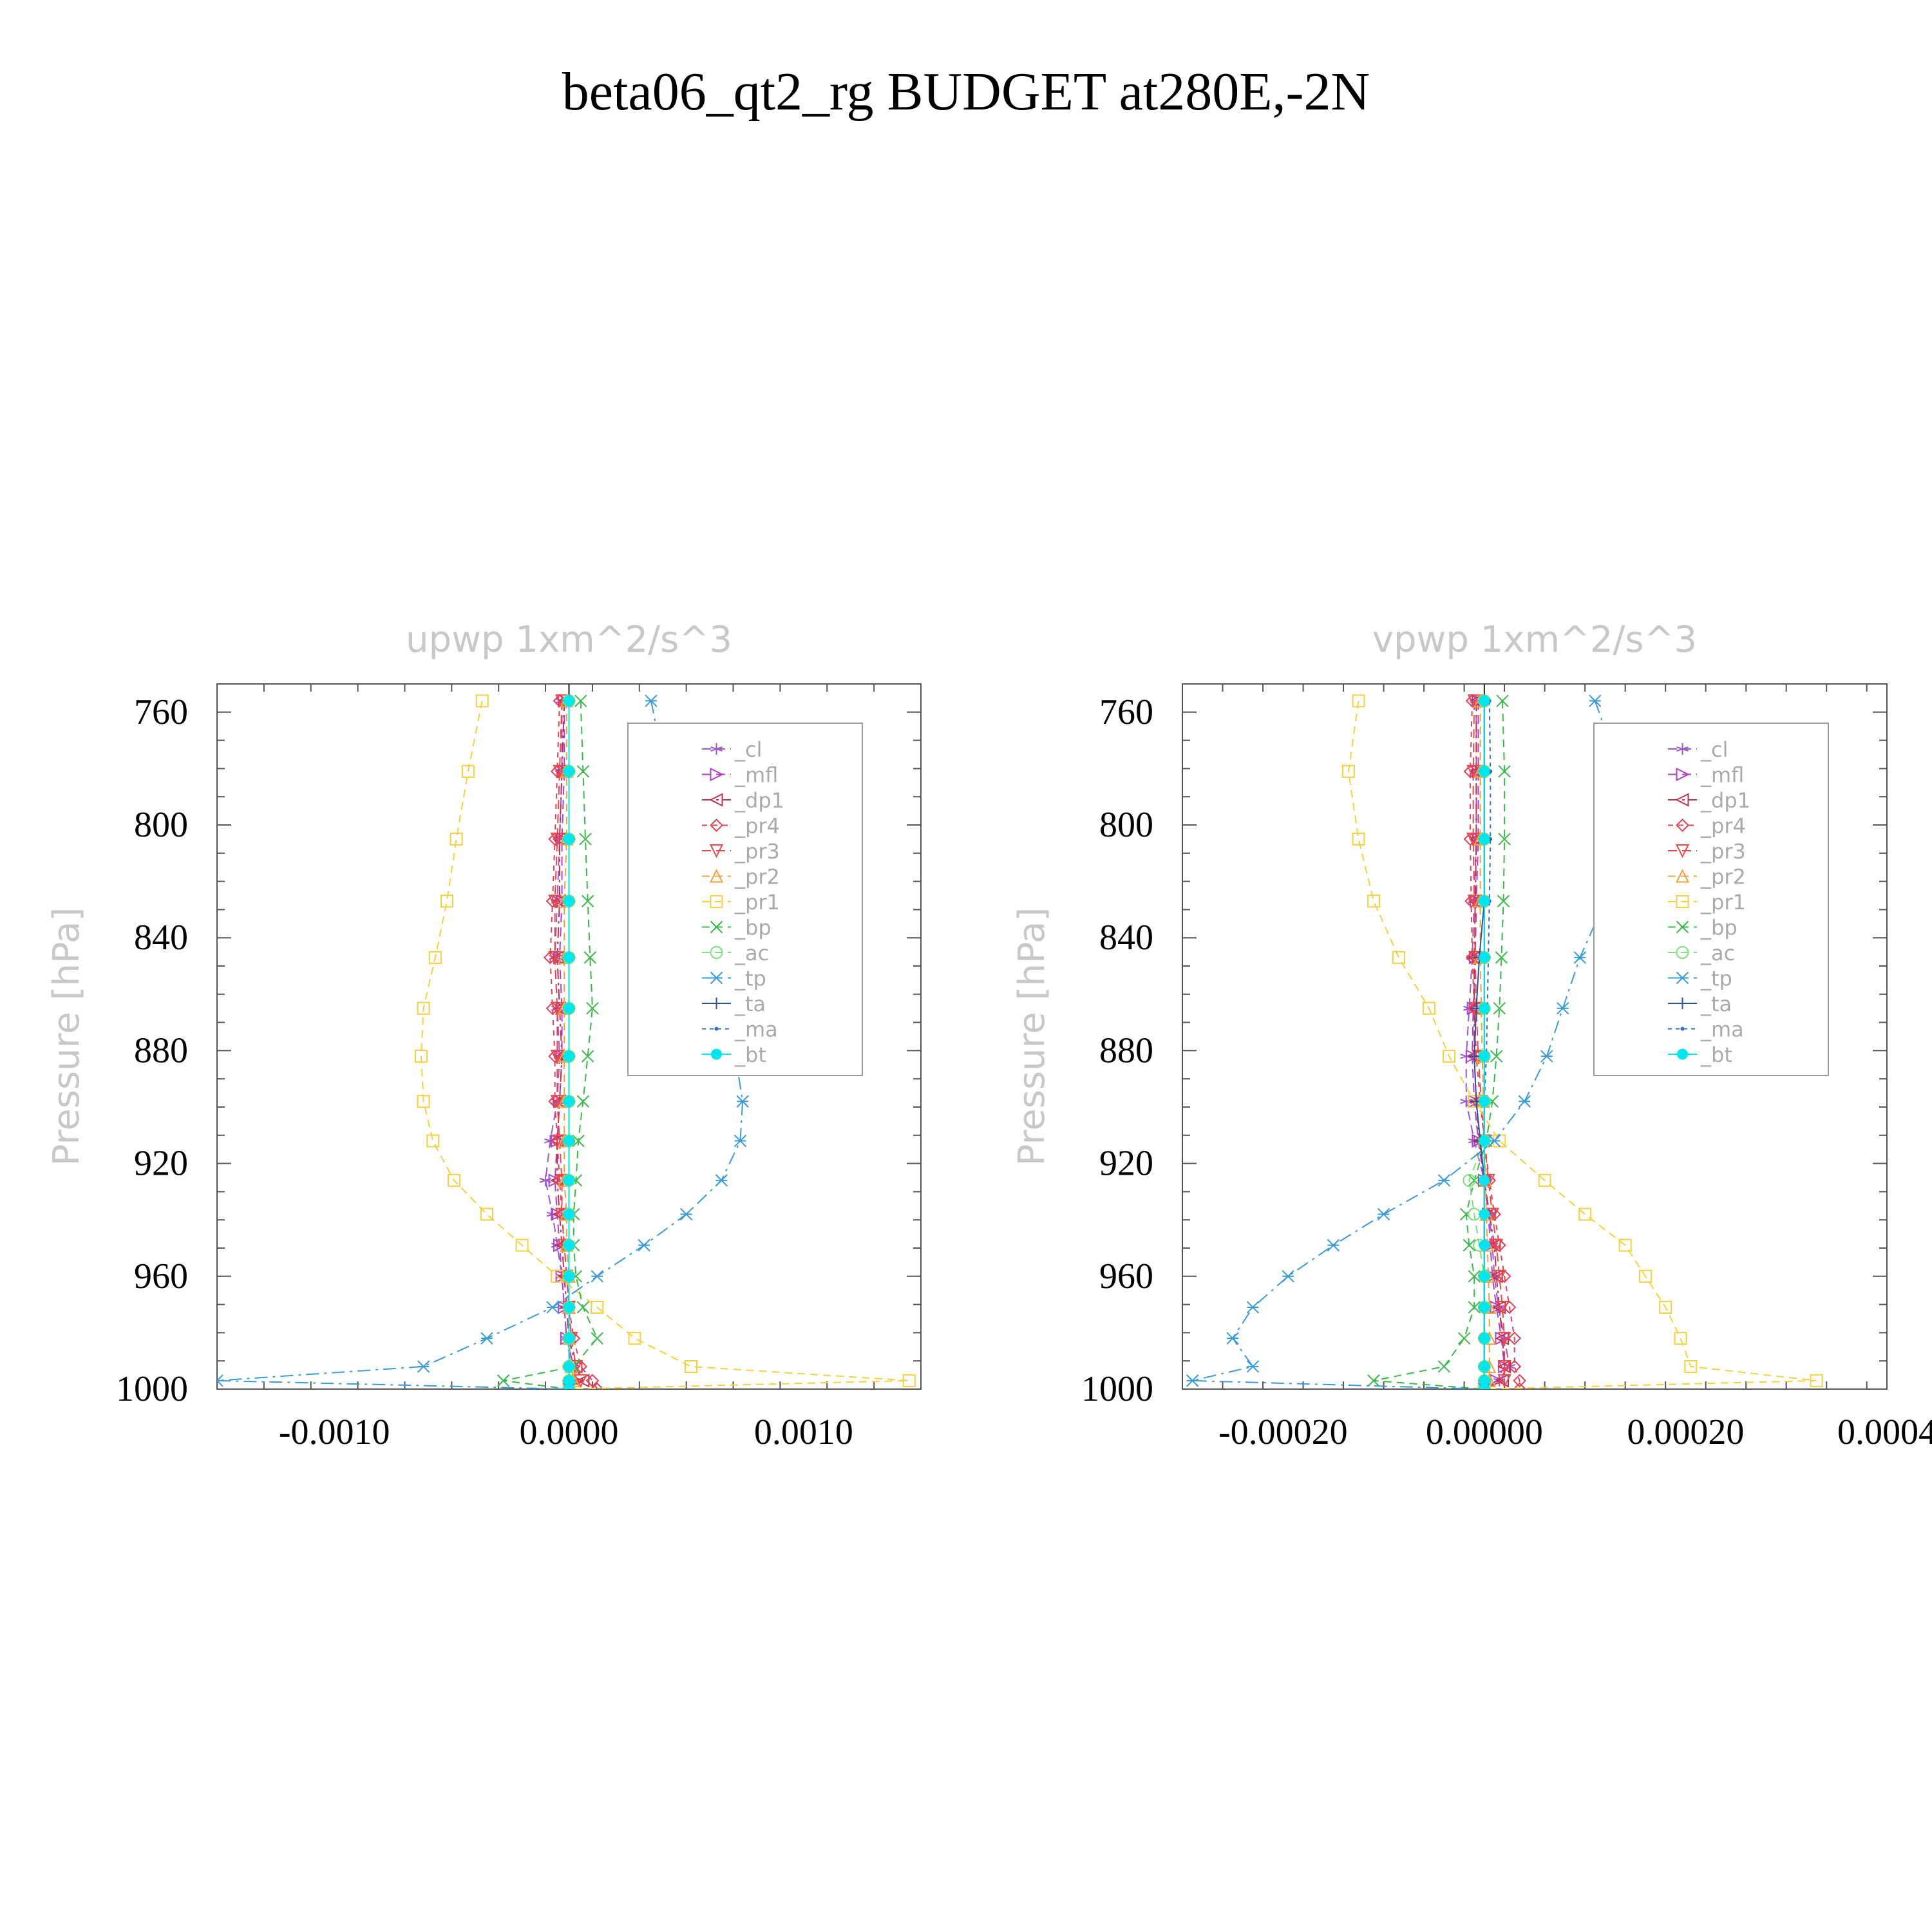 The height and width of the screenshot is (1932, 1932). What do you see at coordinates (1494, 1045) in the screenshot?
I see `series-line-pr4` at bounding box center [1494, 1045].